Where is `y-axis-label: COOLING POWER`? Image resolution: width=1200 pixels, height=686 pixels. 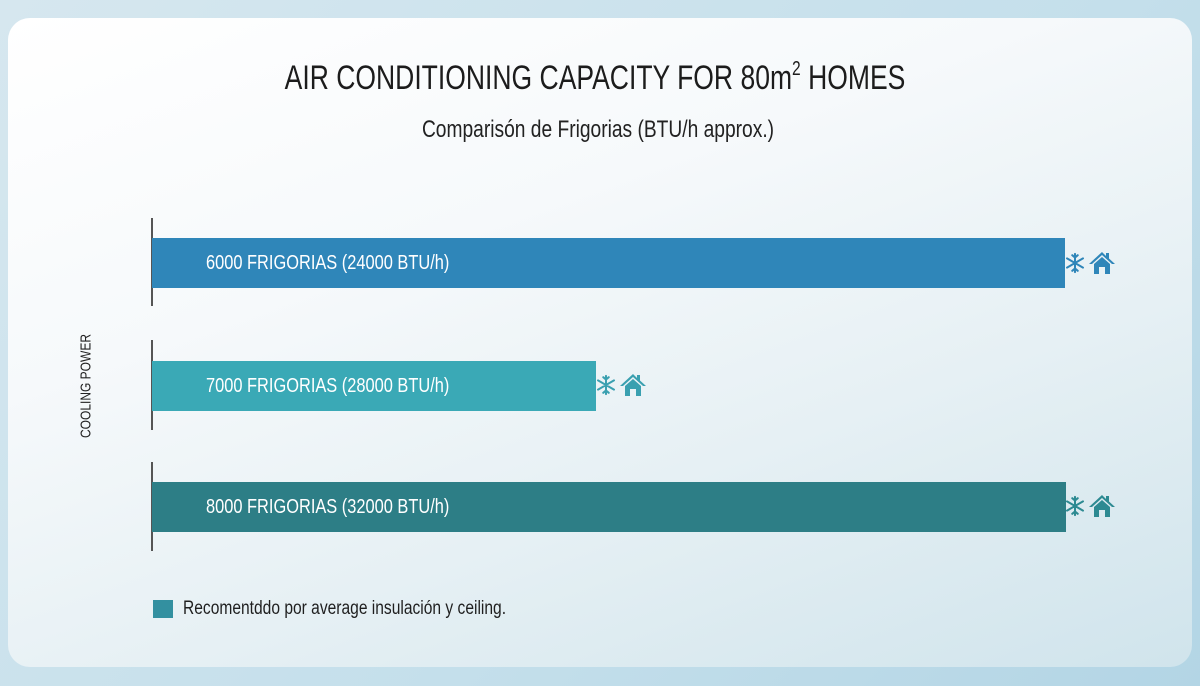
y-axis-label: COOLING POWER is located at coordinates (86, 386).